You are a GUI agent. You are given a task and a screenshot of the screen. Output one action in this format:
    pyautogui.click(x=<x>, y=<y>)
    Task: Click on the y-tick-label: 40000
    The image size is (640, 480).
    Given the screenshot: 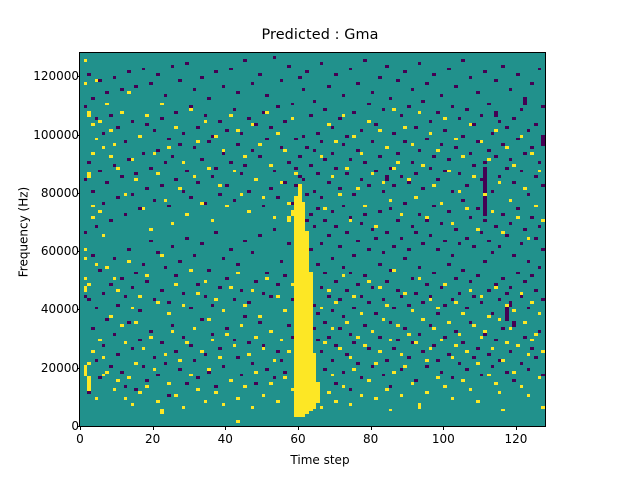 What is the action you would take?
    pyautogui.click(x=59, y=309)
    